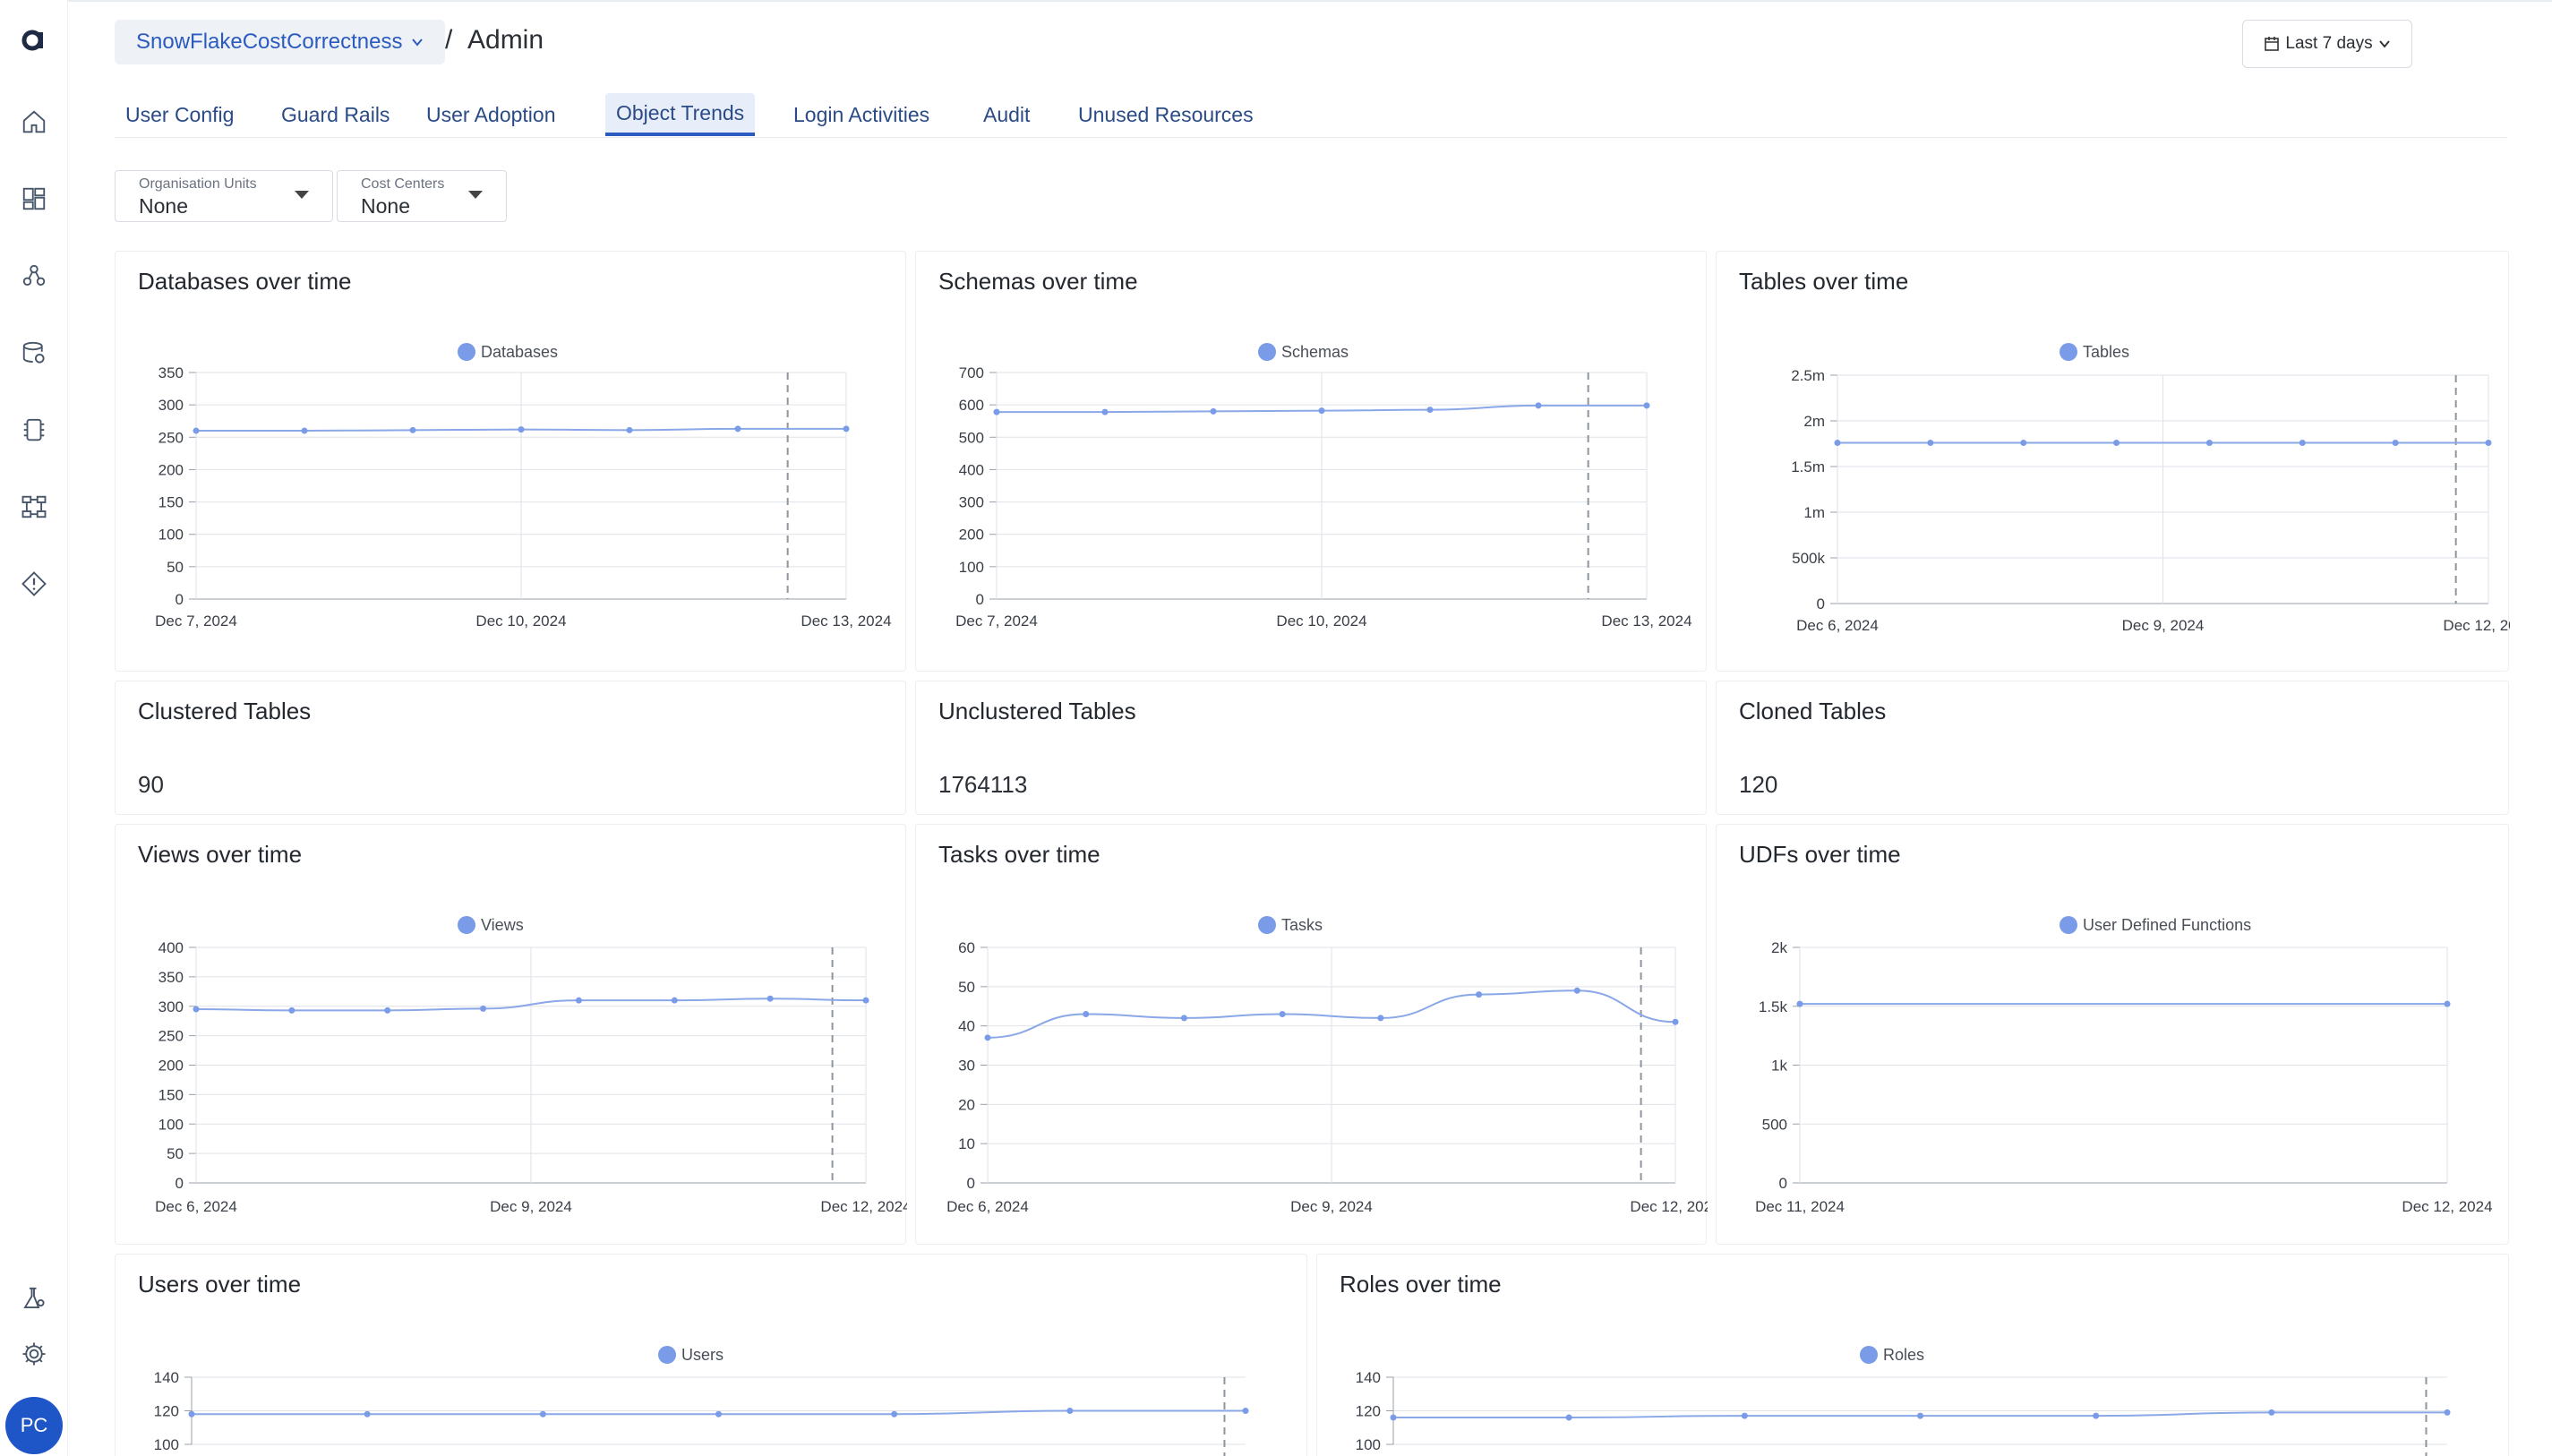 This screenshot has height=1456, width=2552. I want to click on app-logo, so click(34, 39).